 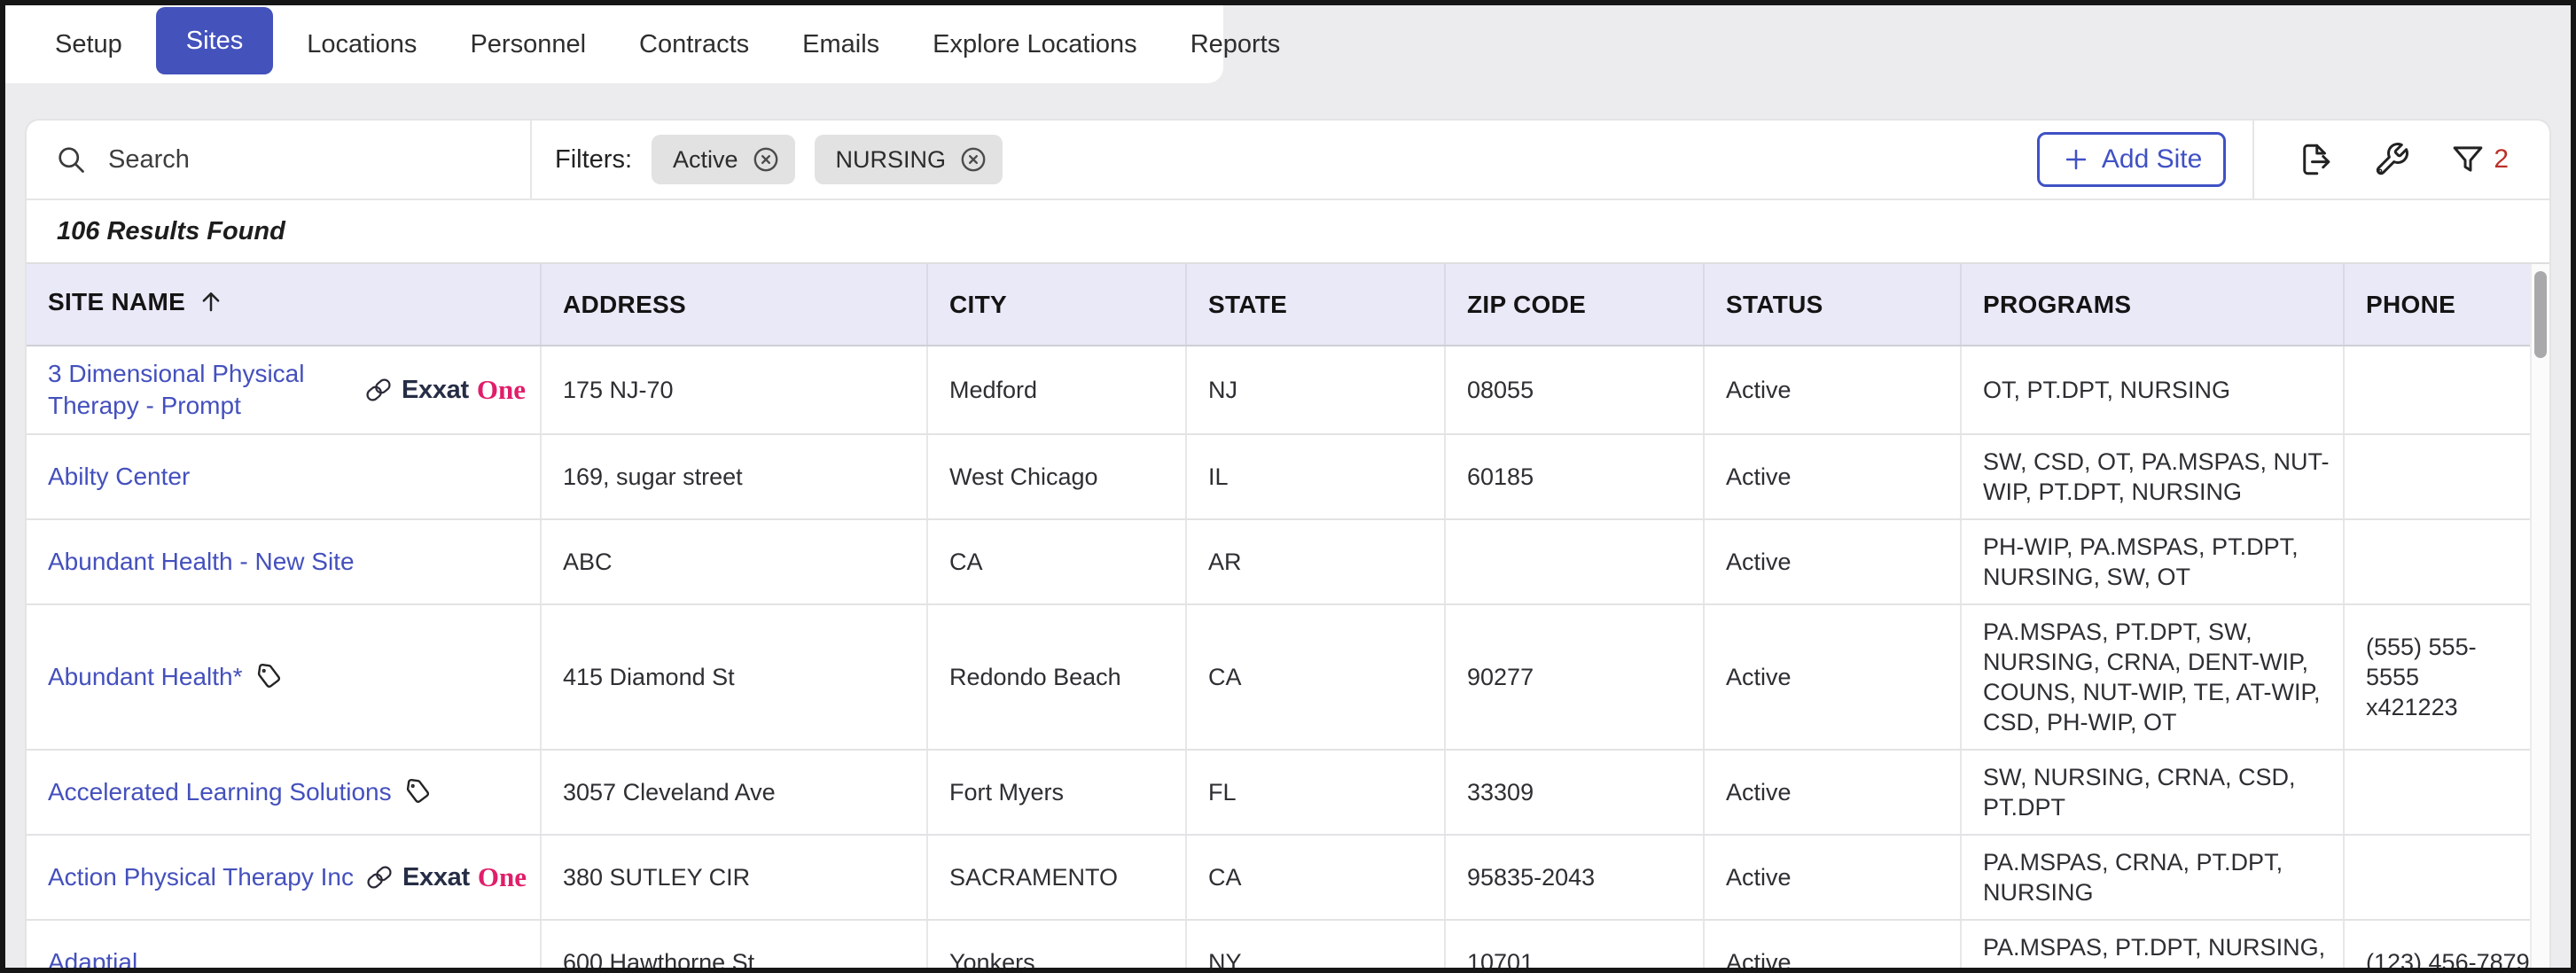 I want to click on search-box, so click(x=278, y=159).